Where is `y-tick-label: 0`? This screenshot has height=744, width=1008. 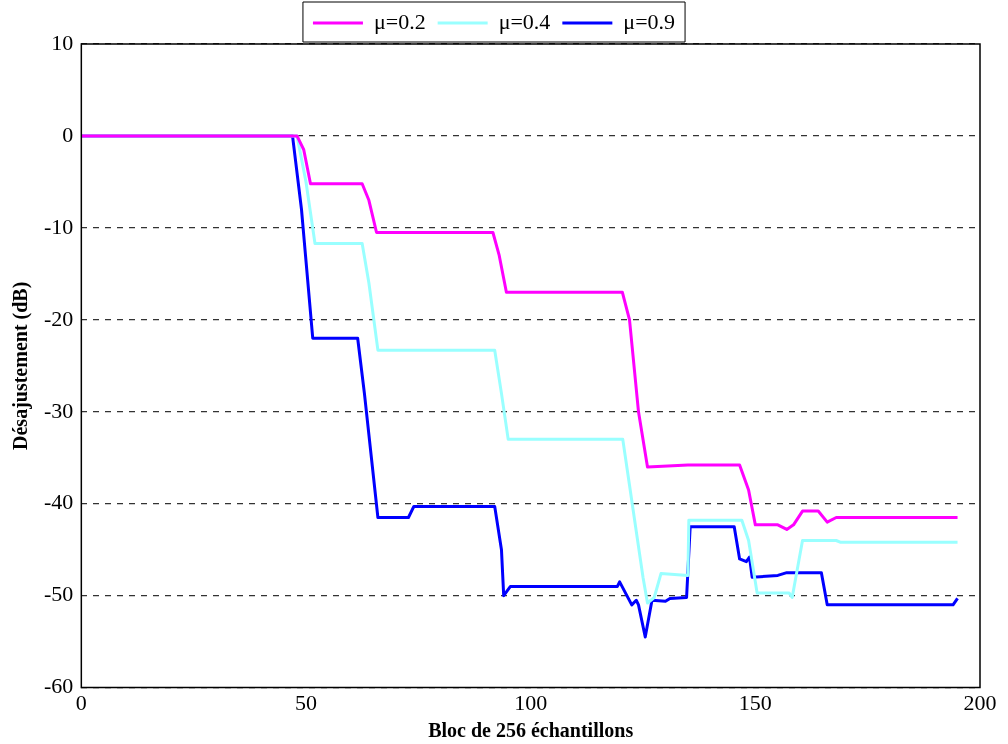 y-tick-label: 0 is located at coordinates (68, 134).